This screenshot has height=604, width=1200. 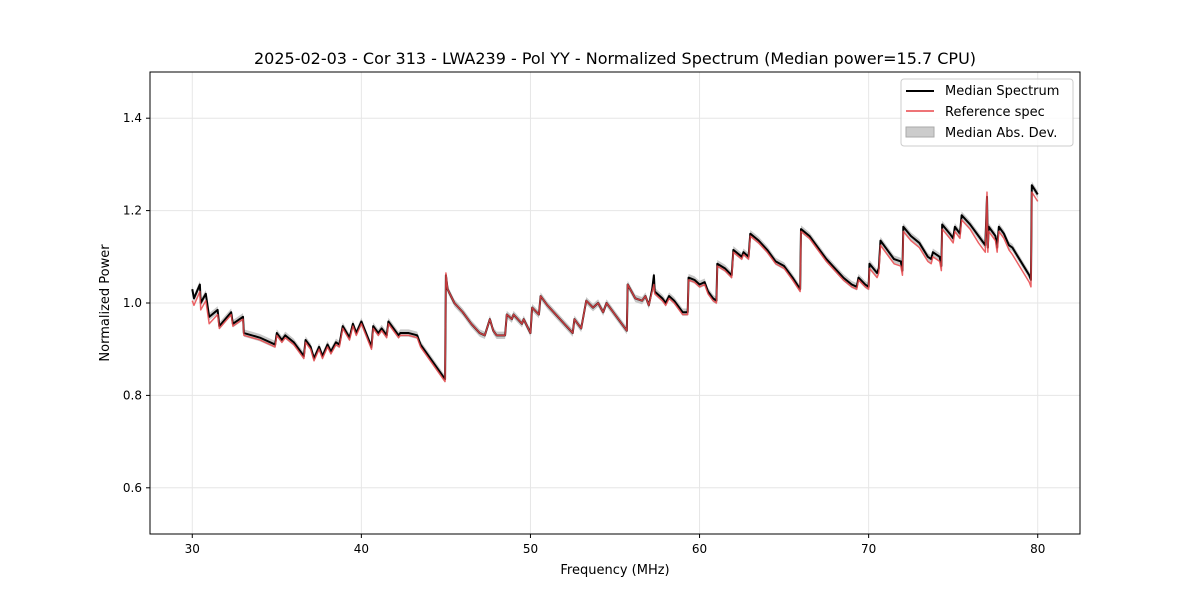 What do you see at coordinates (1037, 549) in the screenshot?
I see `x-tick-label: 80` at bounding box center [1037, 549].